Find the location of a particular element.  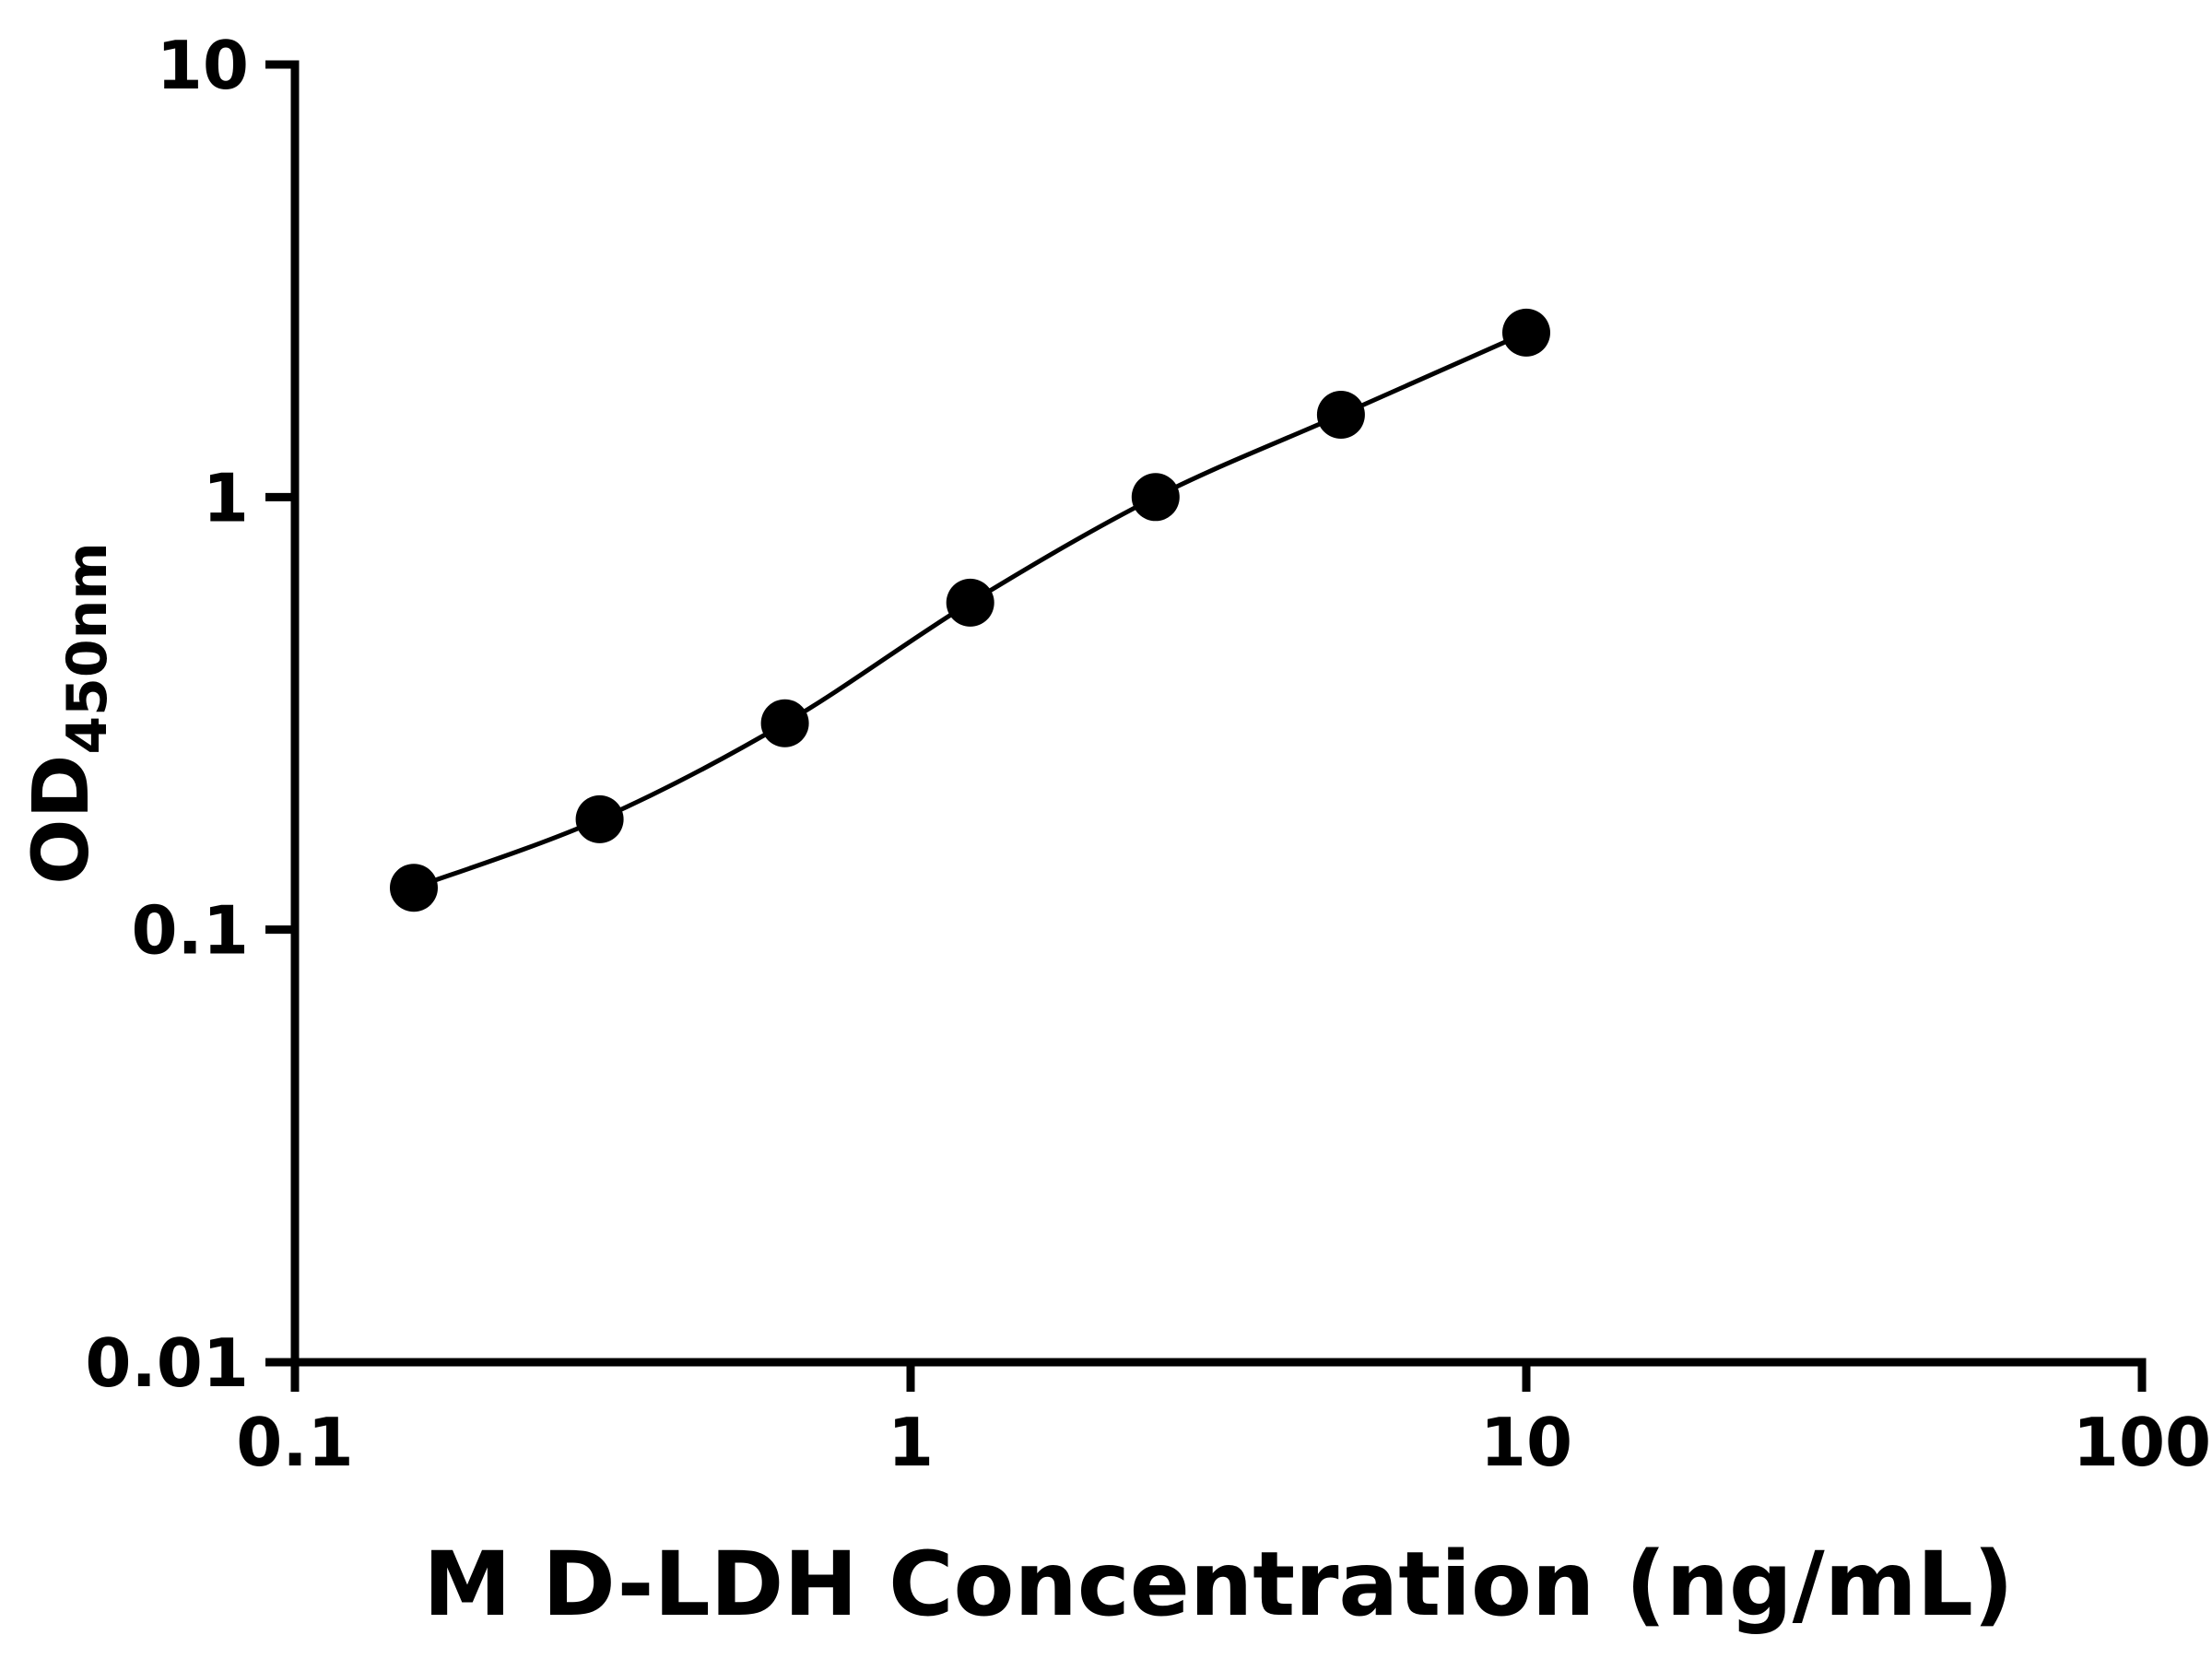

y-tick-label: 1 is located at coordinates (226, 497).